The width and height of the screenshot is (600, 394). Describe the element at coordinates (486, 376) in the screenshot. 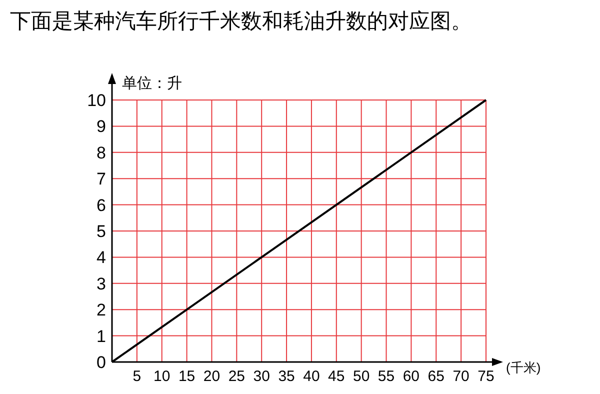

I see `x-tick-label: 75` at that location.